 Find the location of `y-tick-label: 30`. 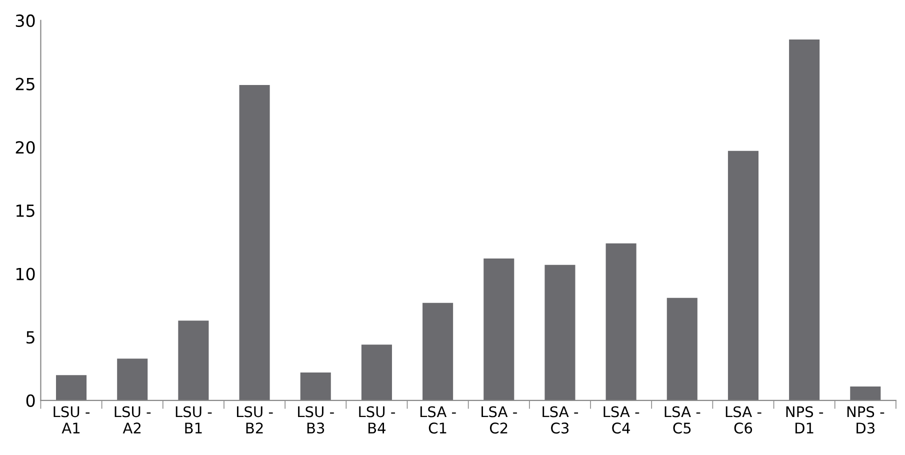

y-tick-label: 30 is located at coordinates (25, 21).